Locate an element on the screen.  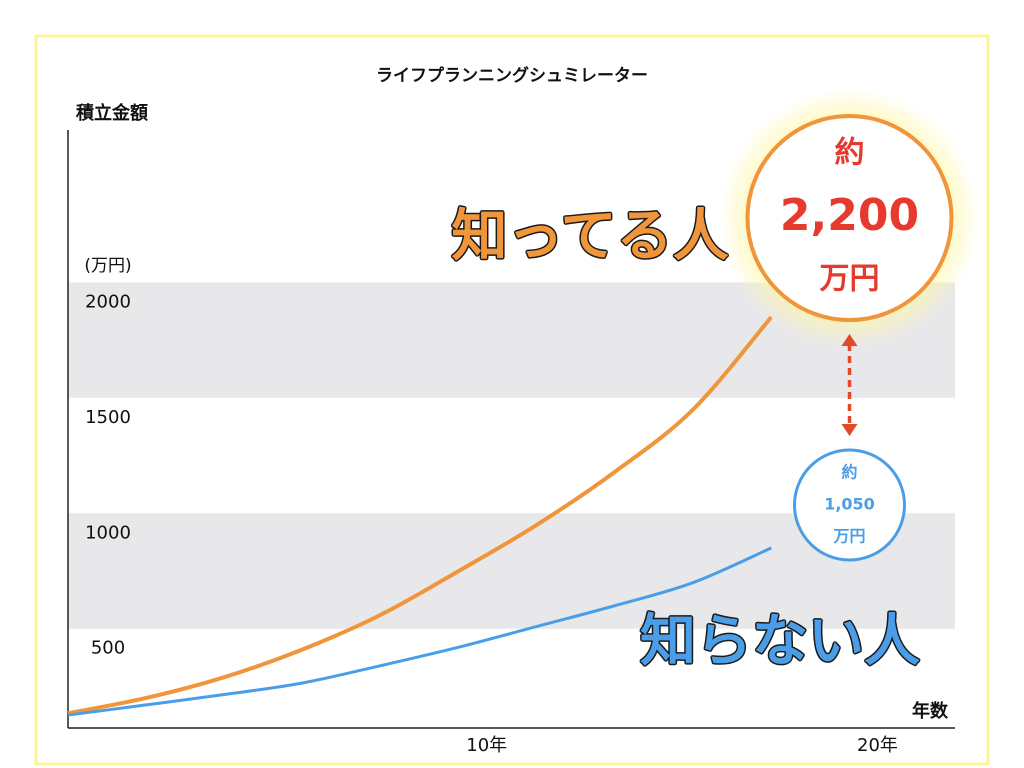
y-tick-label: 2000 is located at coordinates (108, 301).